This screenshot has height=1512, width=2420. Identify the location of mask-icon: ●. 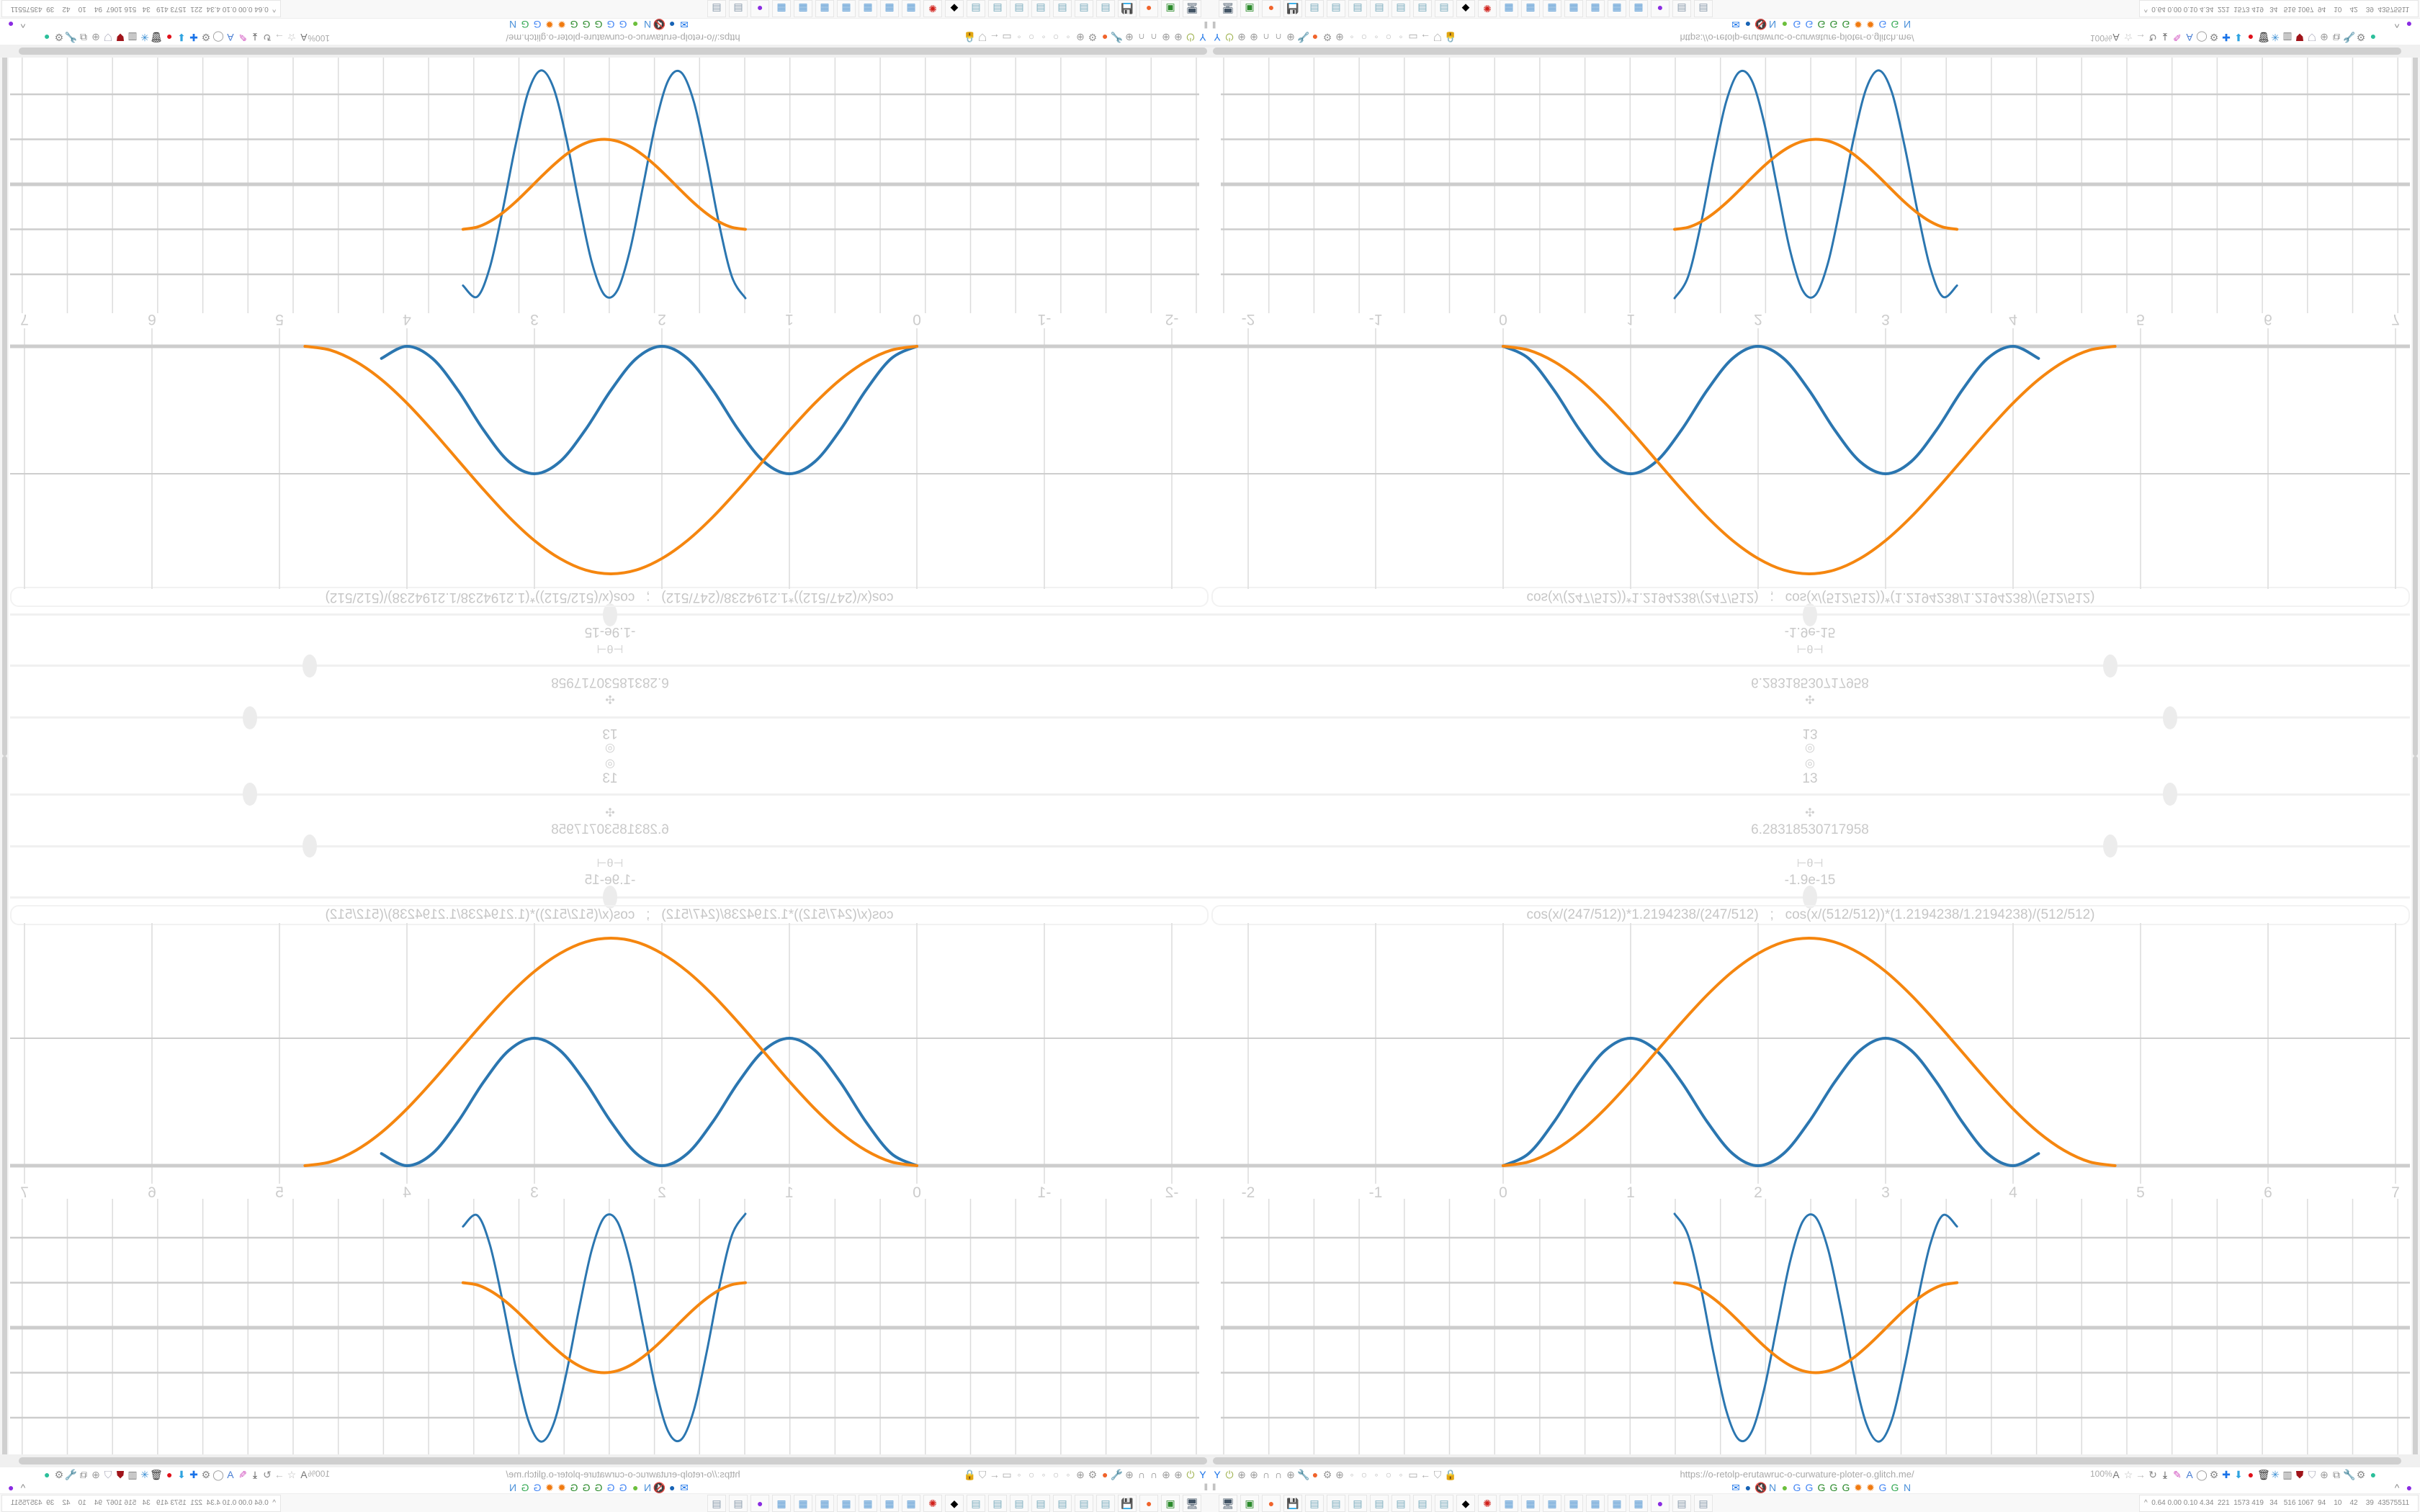
(10, 1487).